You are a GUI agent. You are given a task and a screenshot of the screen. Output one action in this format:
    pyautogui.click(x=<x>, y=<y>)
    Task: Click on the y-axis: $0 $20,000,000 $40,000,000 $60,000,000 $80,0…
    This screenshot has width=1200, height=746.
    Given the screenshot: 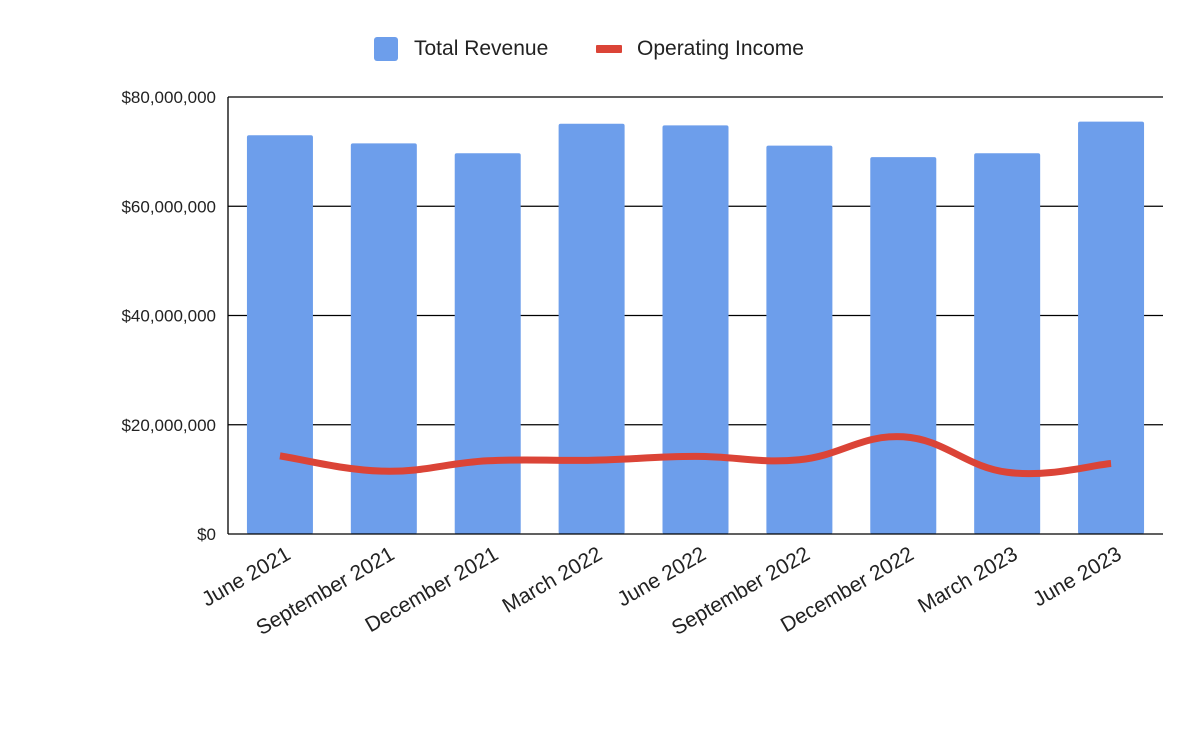 What is the action you would take?
    pyautogui.click(x=174, y=316)
    